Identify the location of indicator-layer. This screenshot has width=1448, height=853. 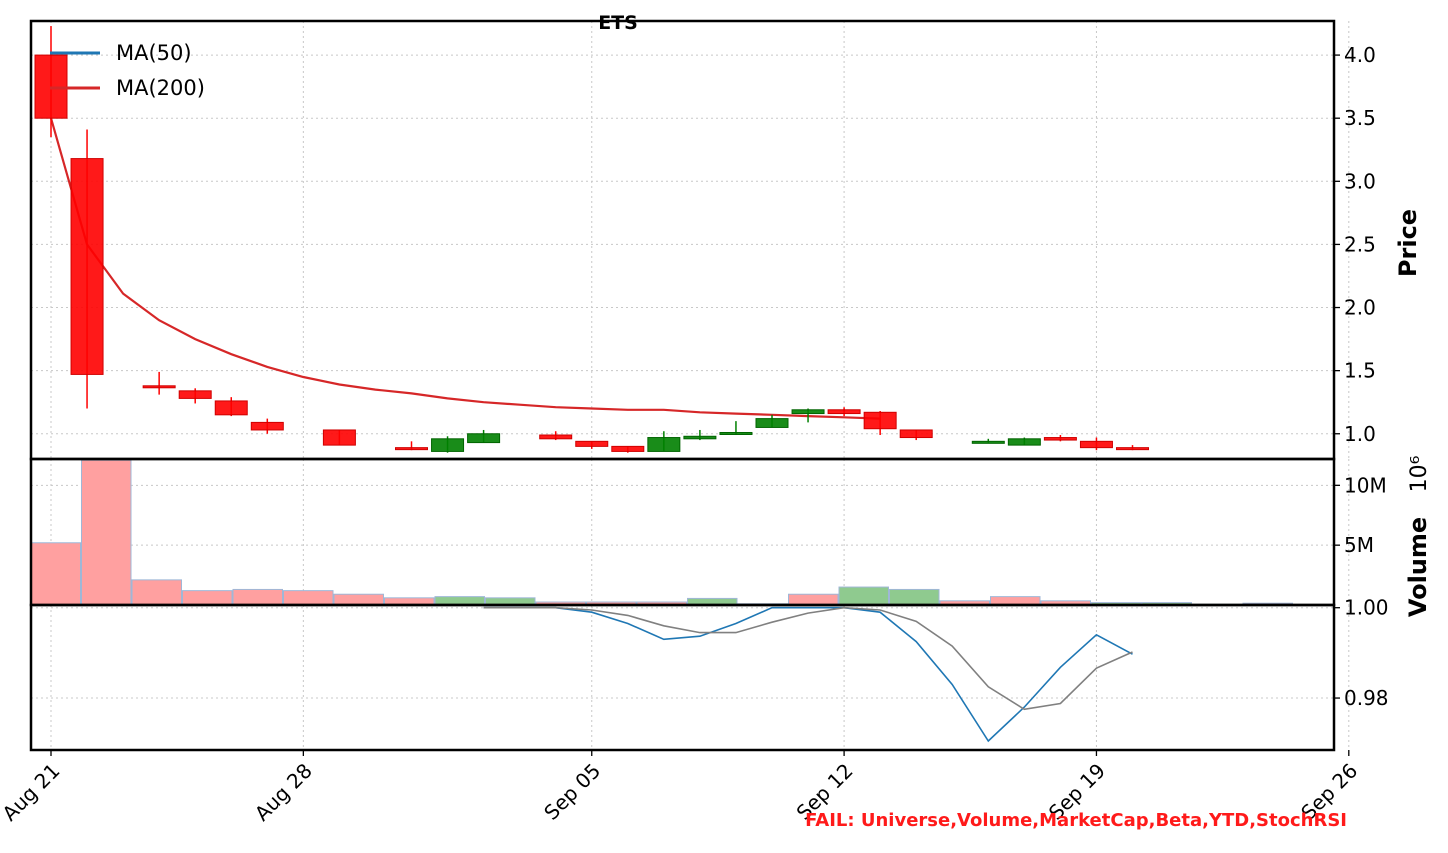
(808, 674).